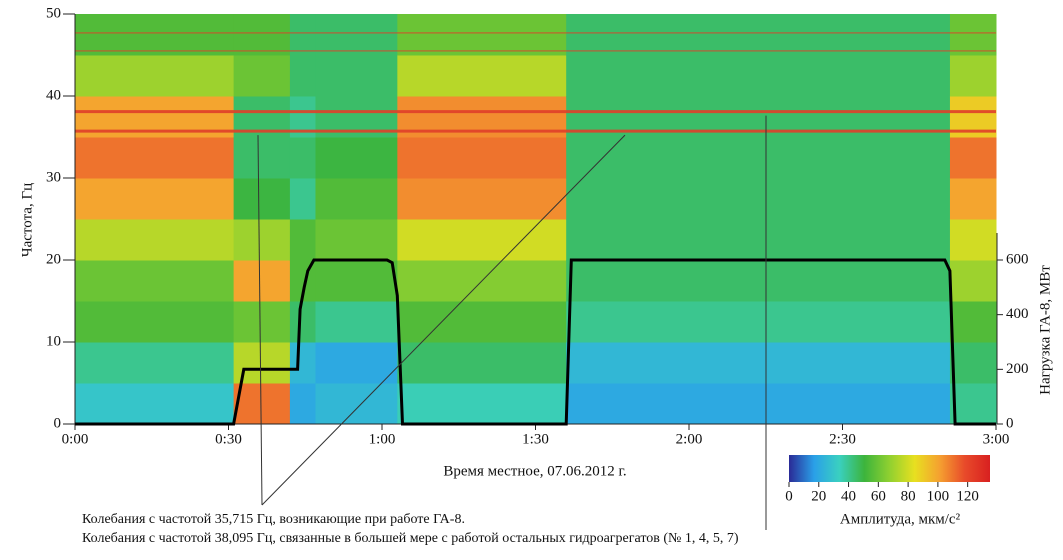 This screenshot has width=1063, height=560. Describe the element at coordinates (689, 439) in the screenshot. I see `x-tick-label: 2:00` at that location.